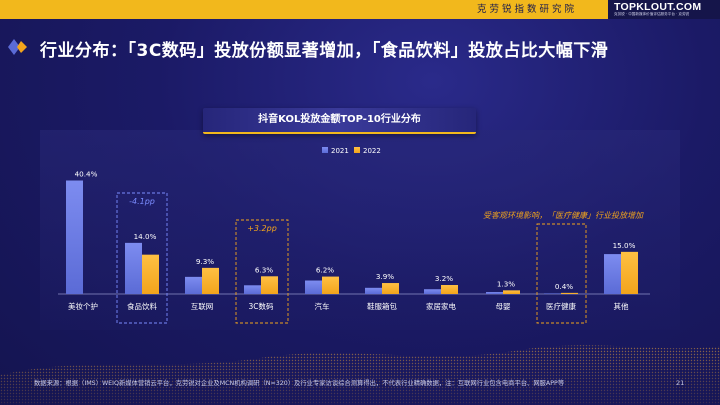  I want to click on diamond-icon, so click(17, 47).